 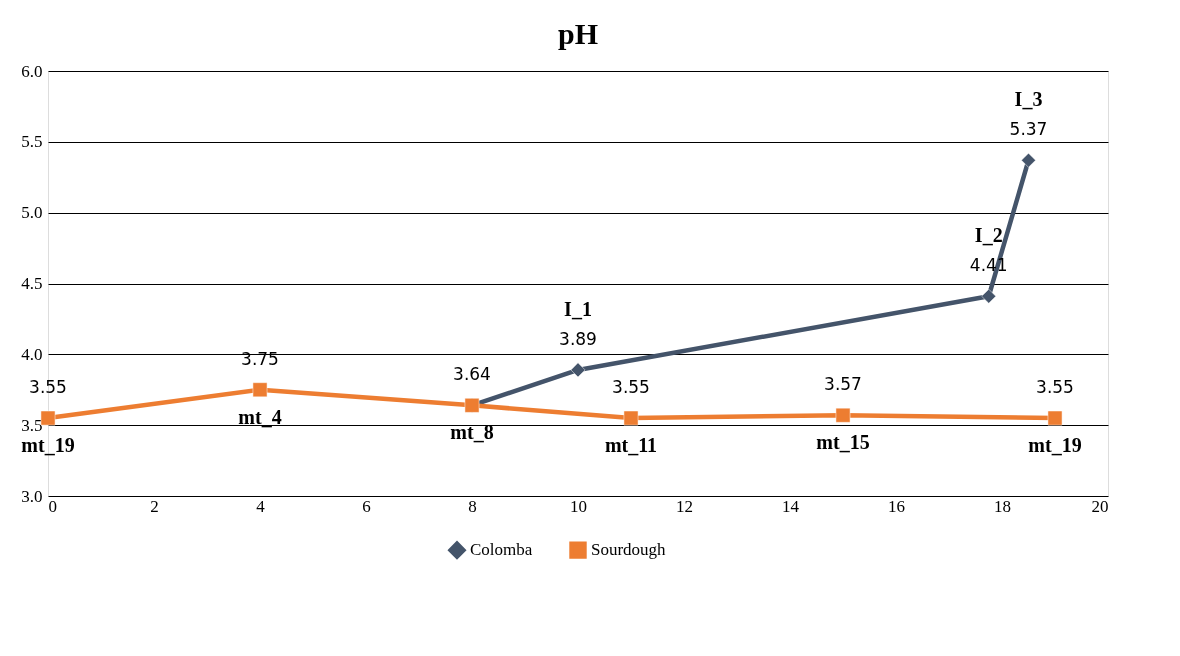 What do you see at coordinates (32, 283) in the screenshot?
I see `y-tick-label: 4.5` at bounding box center [32, 283].